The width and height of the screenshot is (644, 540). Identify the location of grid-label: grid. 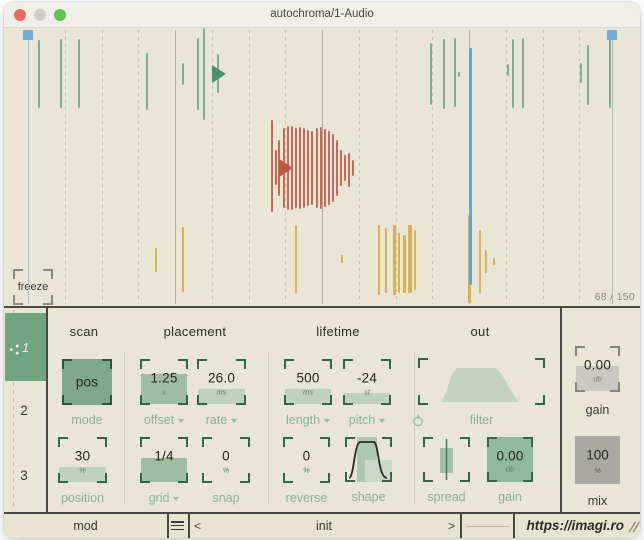
(164, 498).